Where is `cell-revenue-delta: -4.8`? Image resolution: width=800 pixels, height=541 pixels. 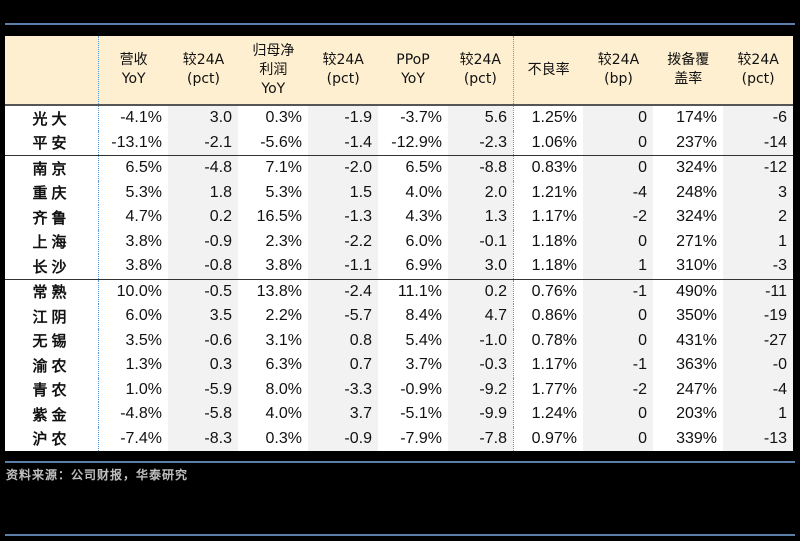
cell-revenue-delta: -4.8 is located at coordinates (203, 168).